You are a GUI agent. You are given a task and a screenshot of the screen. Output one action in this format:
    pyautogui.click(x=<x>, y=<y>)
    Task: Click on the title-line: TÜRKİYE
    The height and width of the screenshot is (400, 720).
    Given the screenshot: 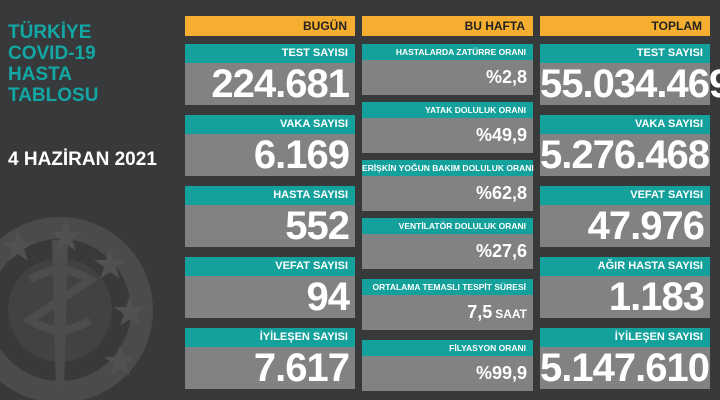 What is the action you would take?
    pyautogui.click(x=50, y=32)
    